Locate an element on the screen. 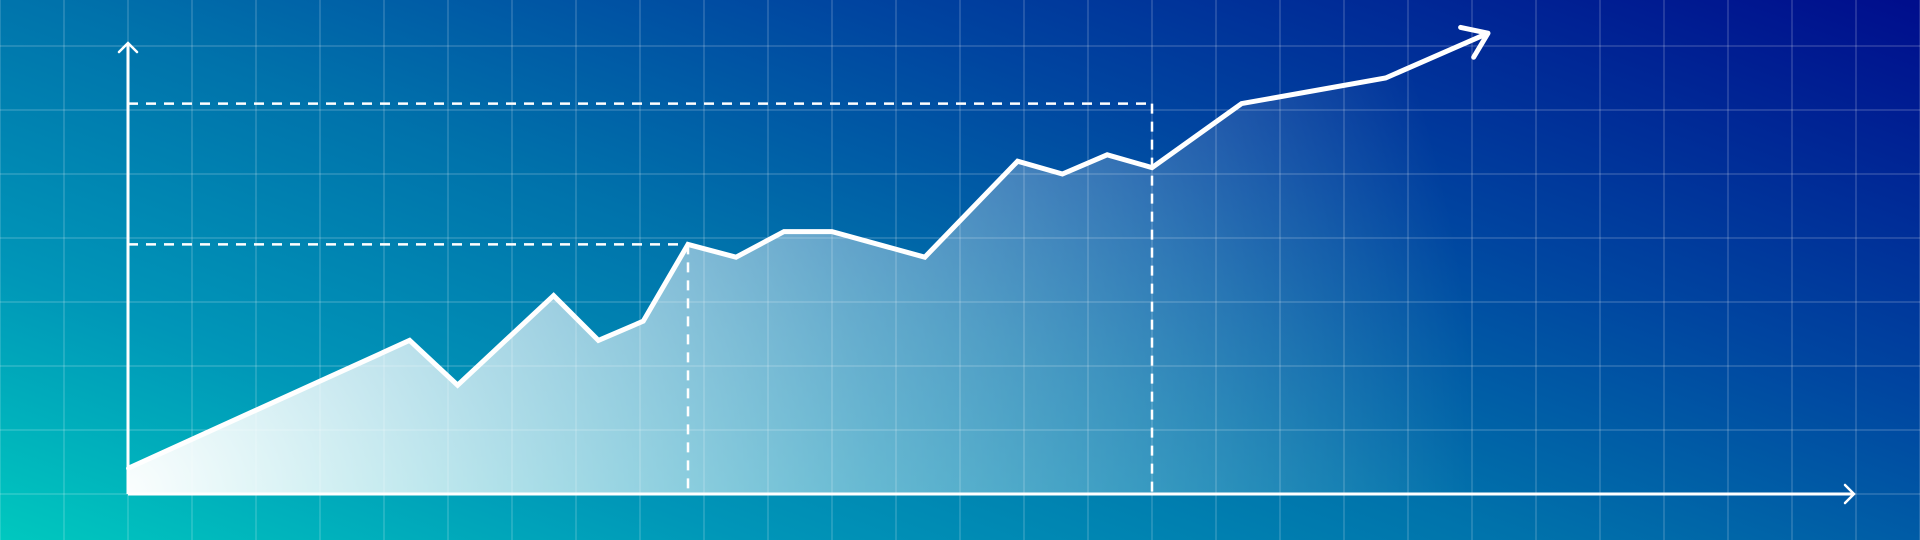 This screenshot has height=540, width=1920. x-axis-arrowhead is located at coordinates (1849, 494).